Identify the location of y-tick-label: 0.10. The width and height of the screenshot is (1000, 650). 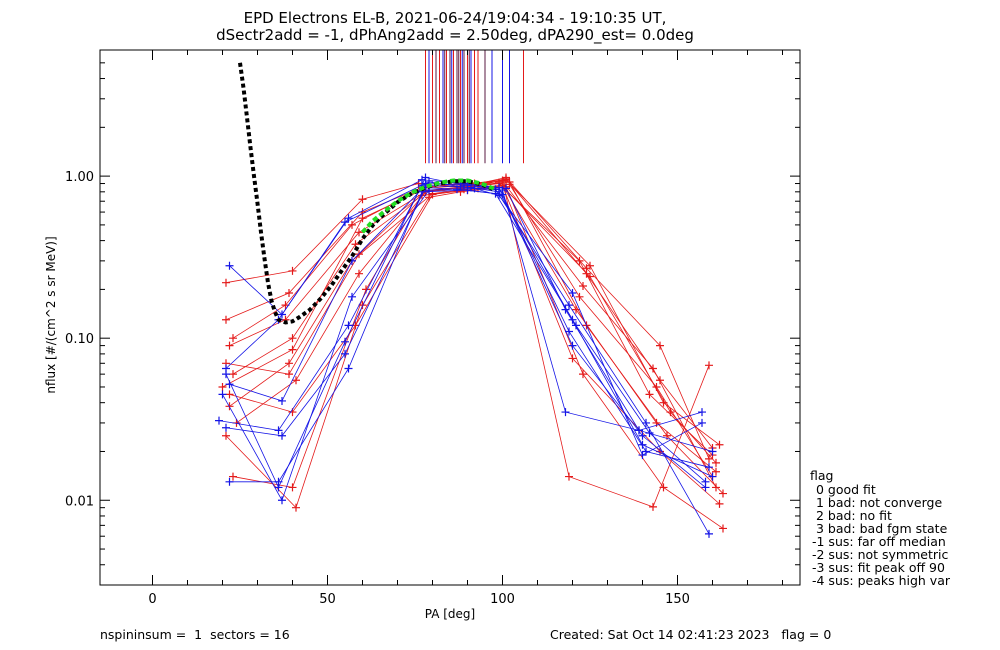
(79, 339).